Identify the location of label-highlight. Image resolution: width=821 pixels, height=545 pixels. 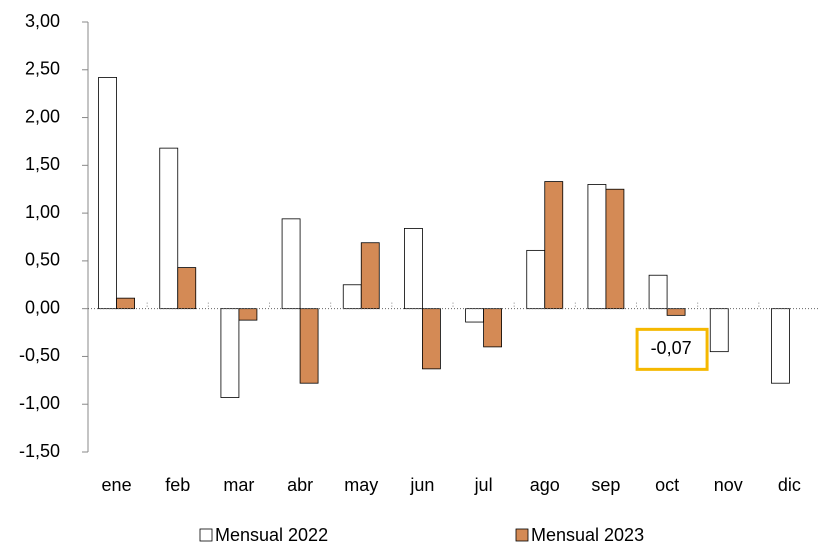
(672, 349).